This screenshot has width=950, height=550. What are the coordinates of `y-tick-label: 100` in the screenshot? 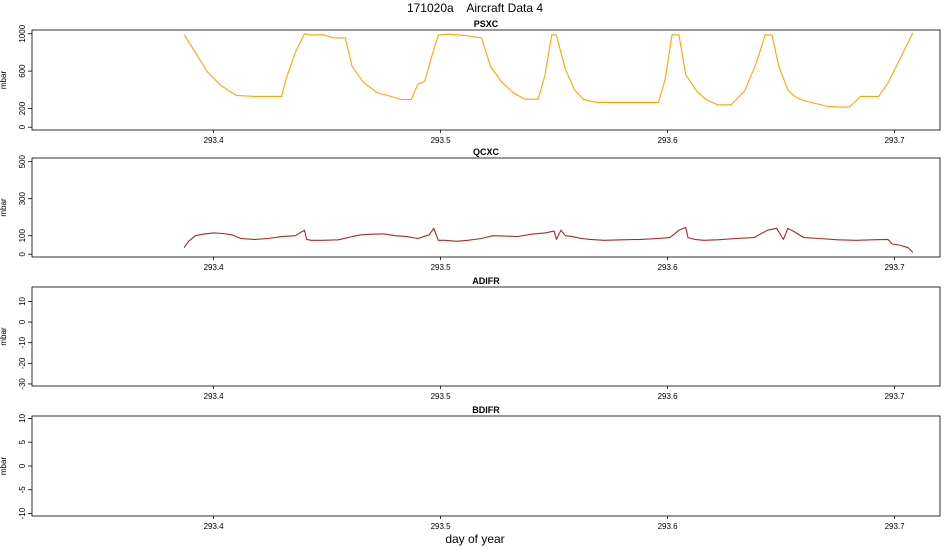 It's located at (22, 236).